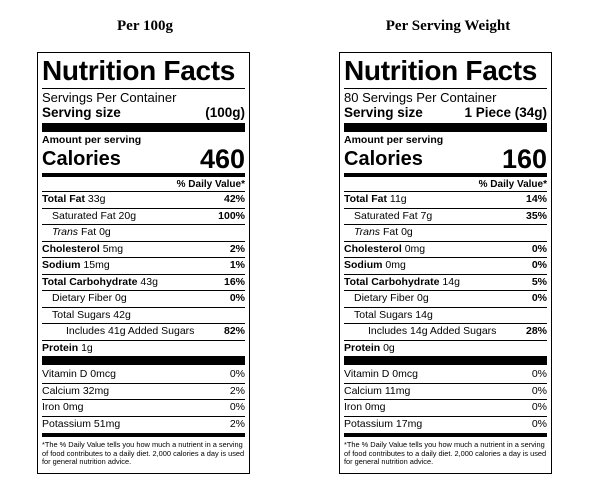  Describe the element at coordinates (383, 423) in the screenshot. I see `potassium-label: Potassium 17mg` at that location.